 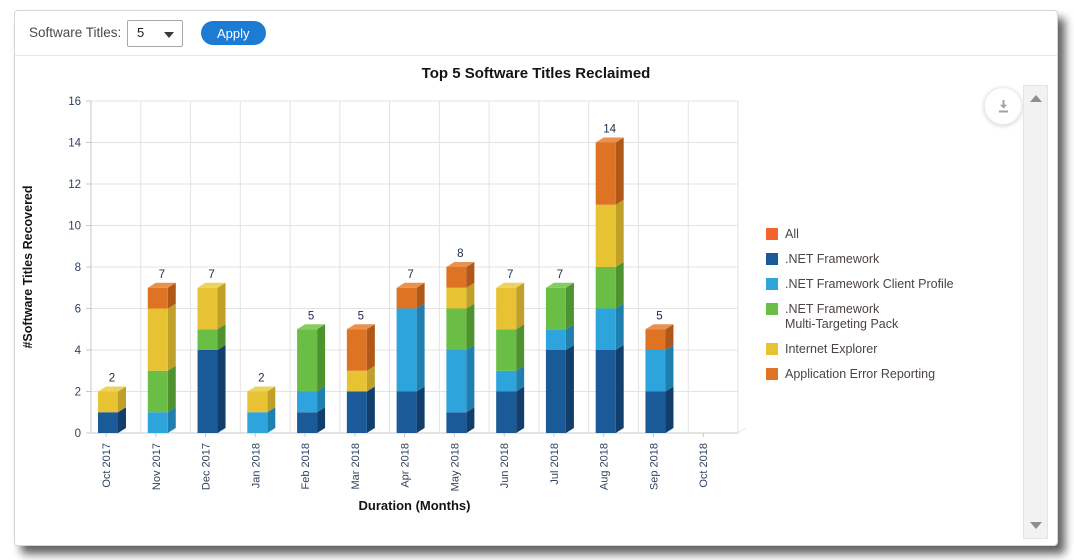 What do you see at coordinates (406, 465) in the screenshot?
I see `x-tick-label: Apr 2018` at bounding box center [406, 465].